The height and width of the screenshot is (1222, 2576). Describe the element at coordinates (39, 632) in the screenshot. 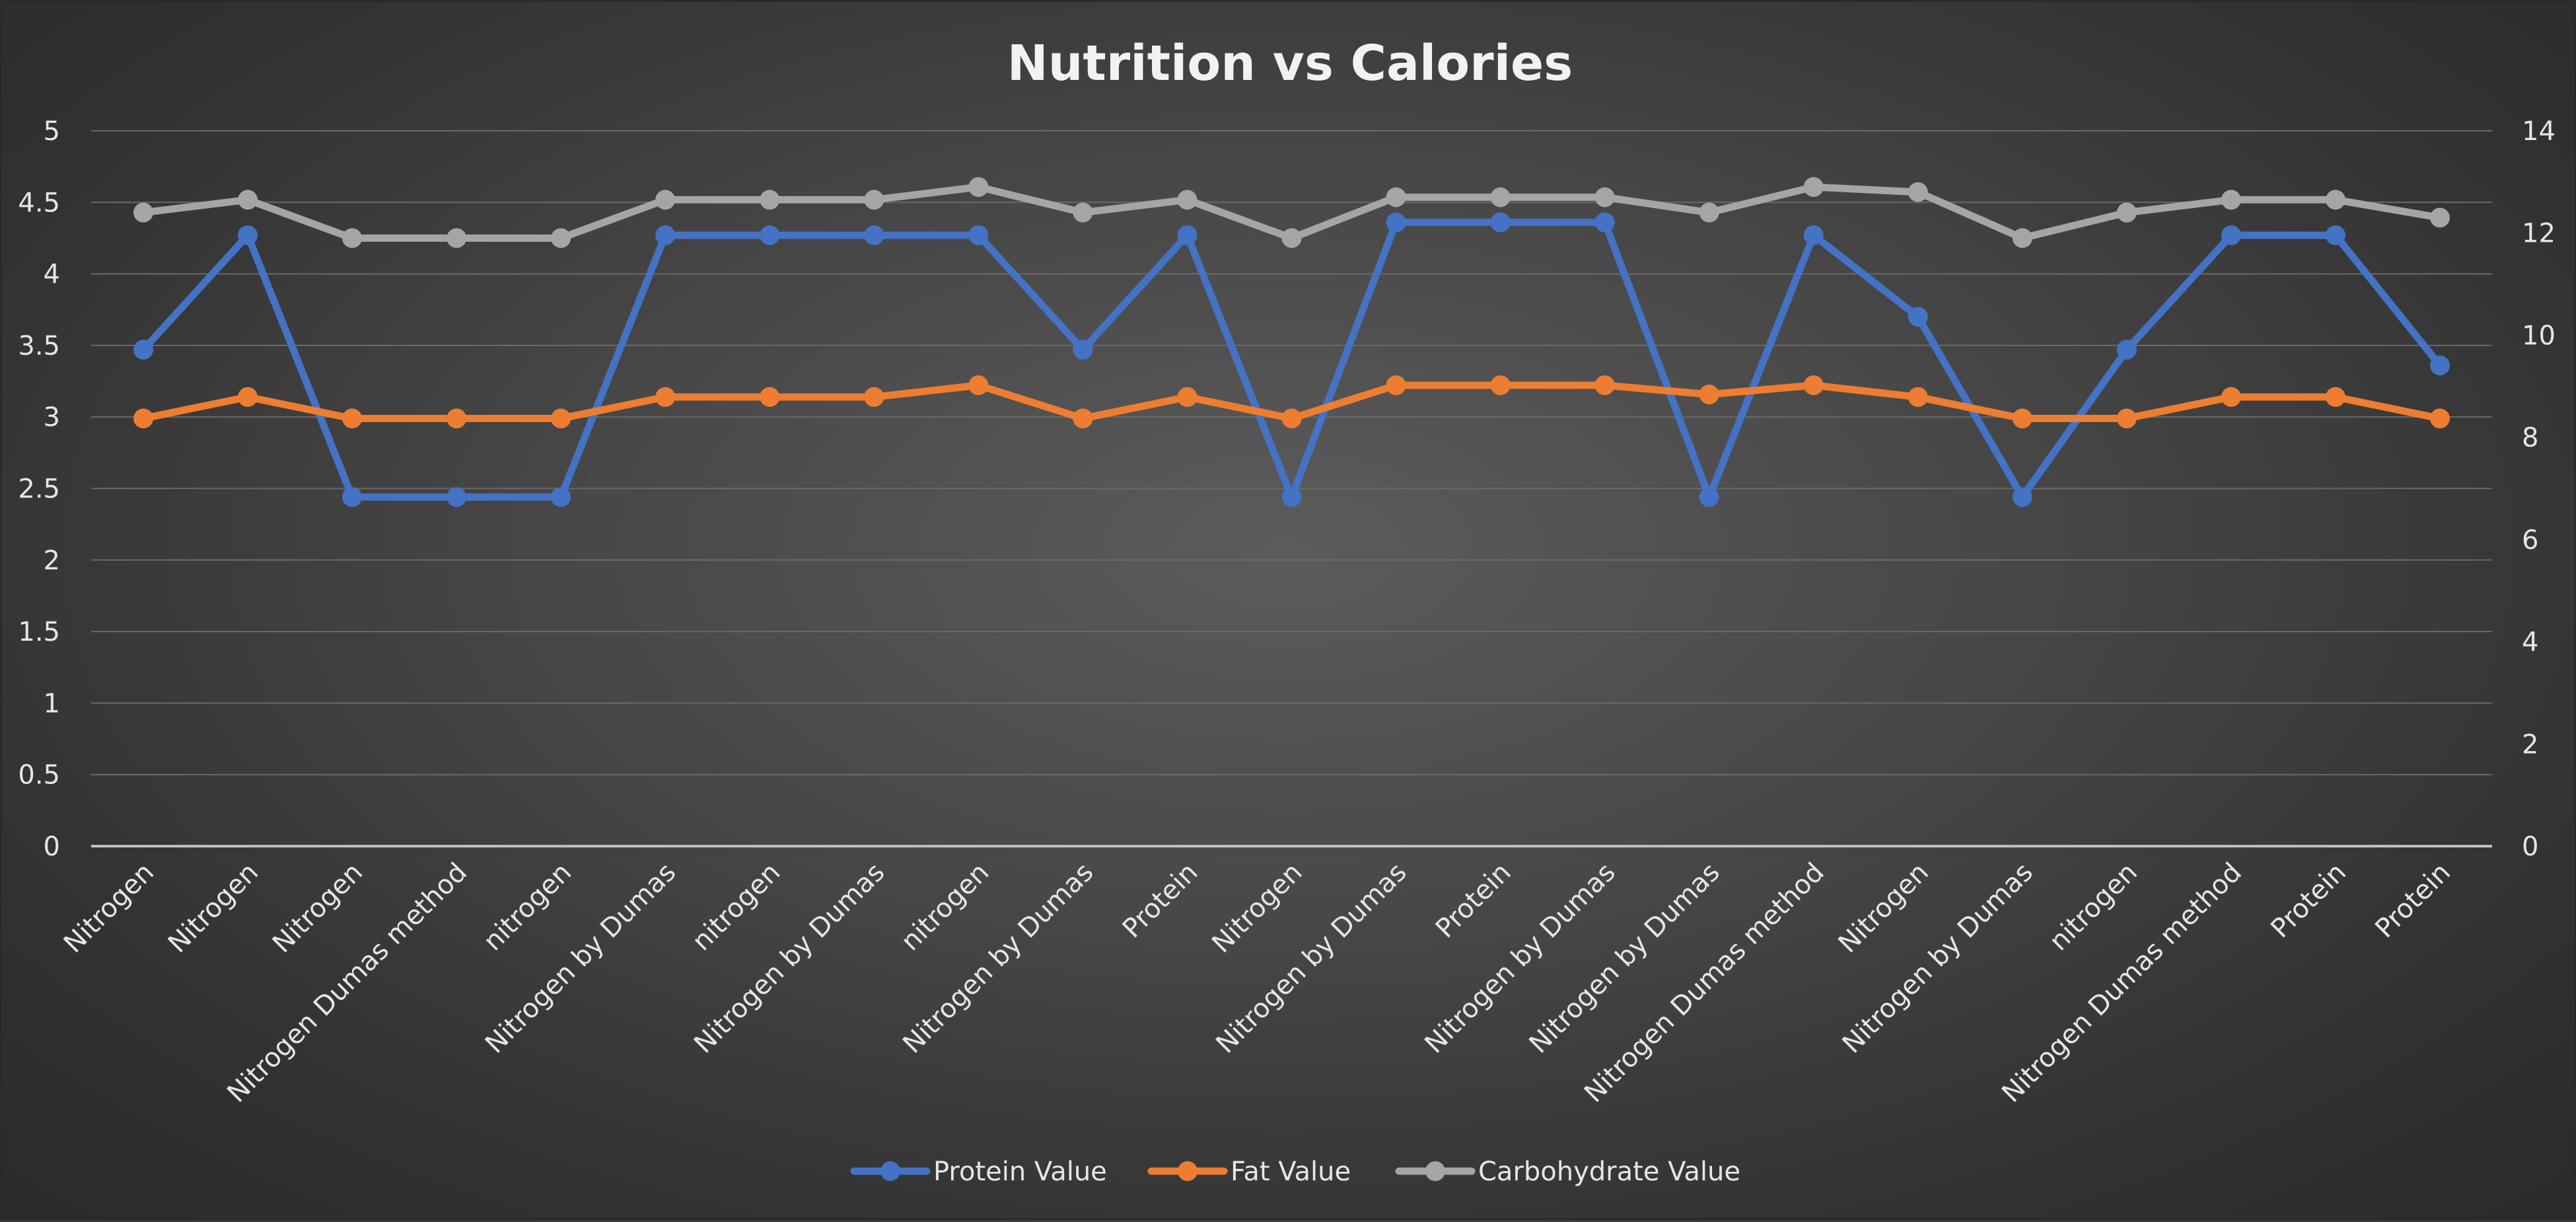

I see `left-tick-label: 1.5` at that location.